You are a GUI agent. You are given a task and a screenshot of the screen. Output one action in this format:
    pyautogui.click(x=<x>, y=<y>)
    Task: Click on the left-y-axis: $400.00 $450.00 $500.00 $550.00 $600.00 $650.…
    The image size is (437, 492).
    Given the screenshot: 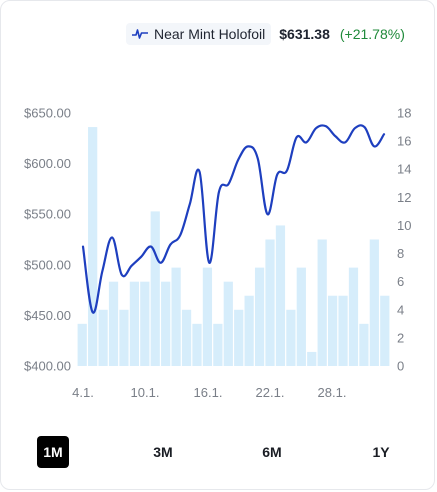 What is the action you would take?
    pyautogui.click(x=47, y=240)
    